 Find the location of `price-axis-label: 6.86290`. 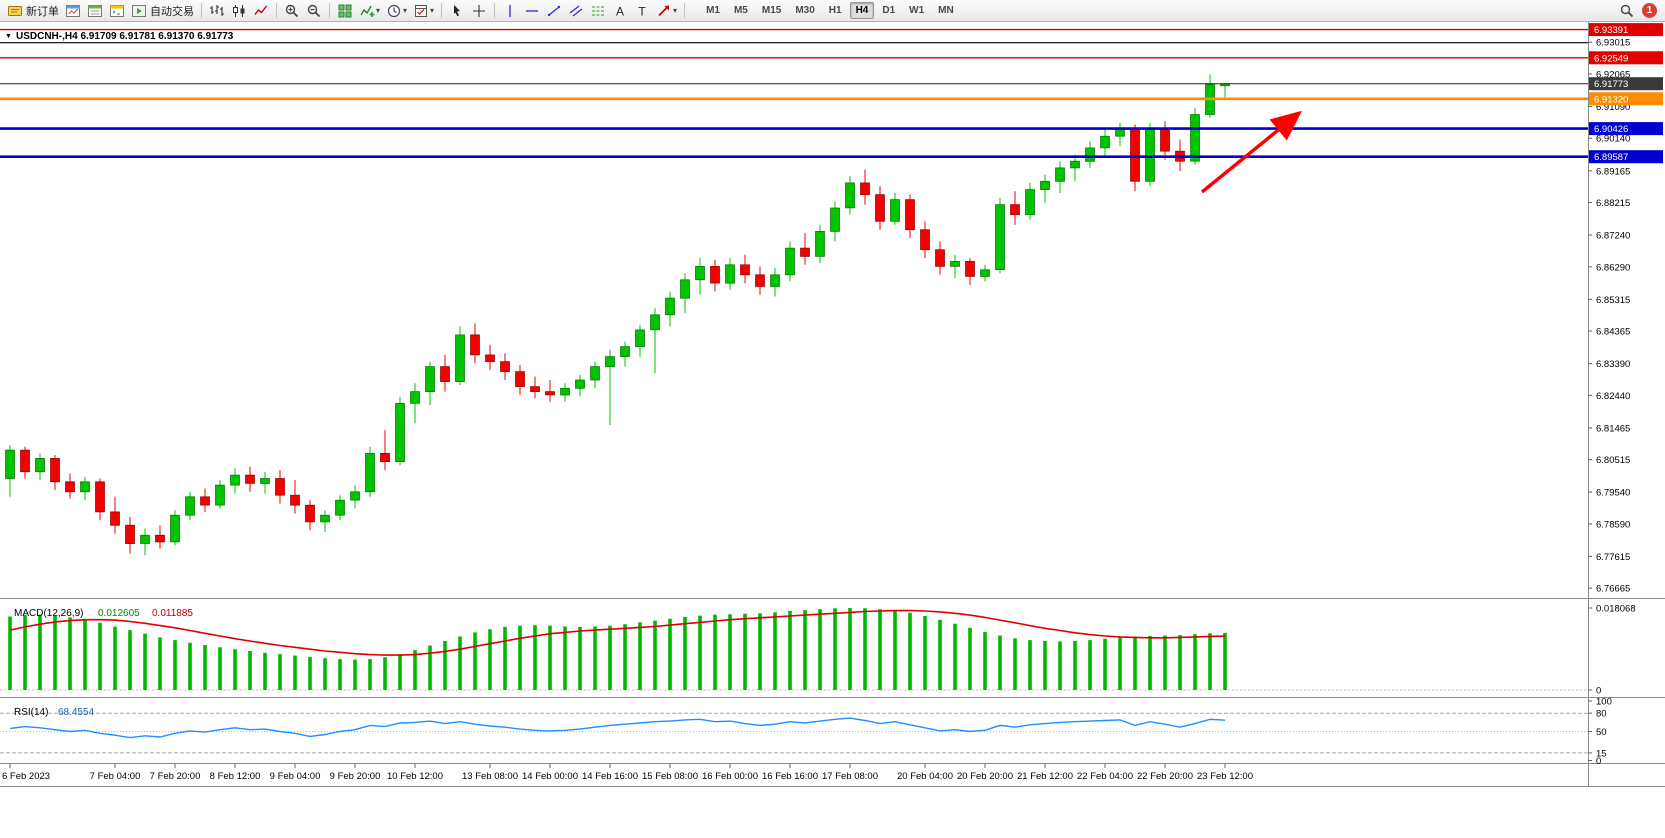

price-axis-label: 6.86290 is located at coordinates (1613, 267).